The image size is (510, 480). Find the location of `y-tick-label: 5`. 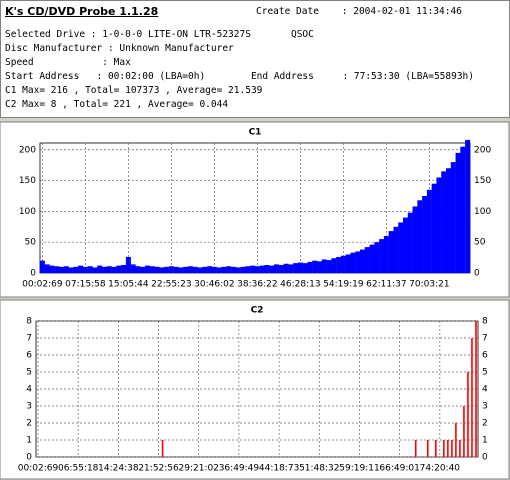

y-tick-label: 5 is located at coordinates (29, 373).